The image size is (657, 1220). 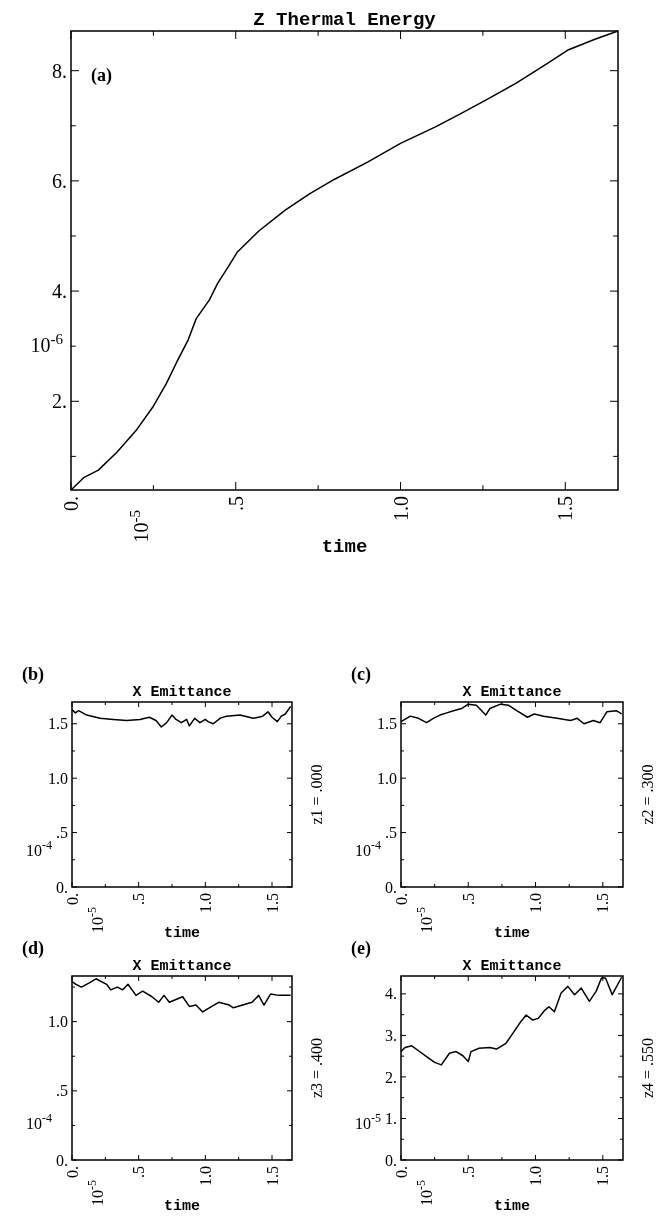 What do you see at coordinates (101, 75) in the screenshot?
I see `annotation: (a)` at bounding box center [101, 75].